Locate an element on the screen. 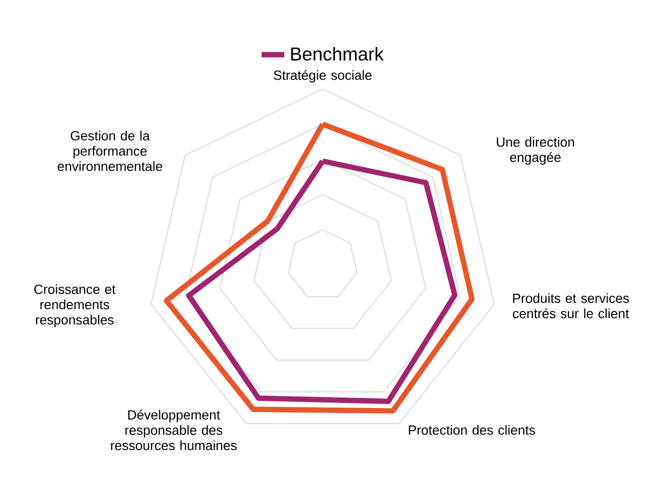 The image size is (663, 490). spoke-label: Gestion de la performance environnementale is located at coordinates (110, 151).